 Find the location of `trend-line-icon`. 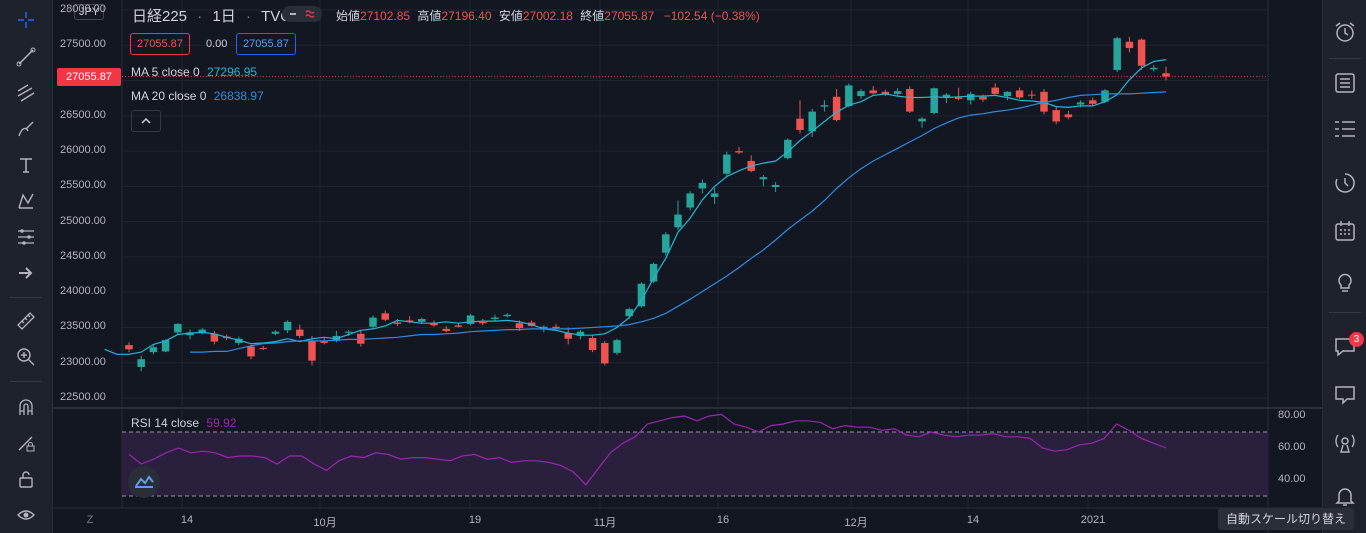

trend-line-icon is located at coordinates (26, 57).